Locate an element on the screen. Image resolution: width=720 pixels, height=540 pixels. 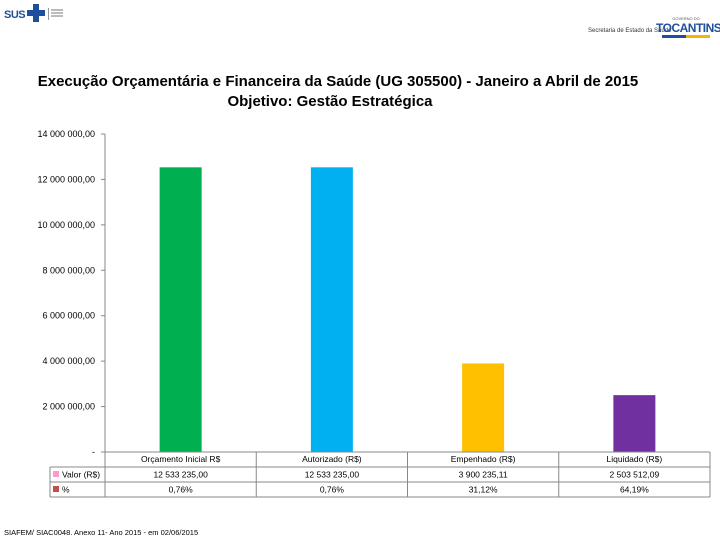
legend-label: % is located at coordinates (66, 490).